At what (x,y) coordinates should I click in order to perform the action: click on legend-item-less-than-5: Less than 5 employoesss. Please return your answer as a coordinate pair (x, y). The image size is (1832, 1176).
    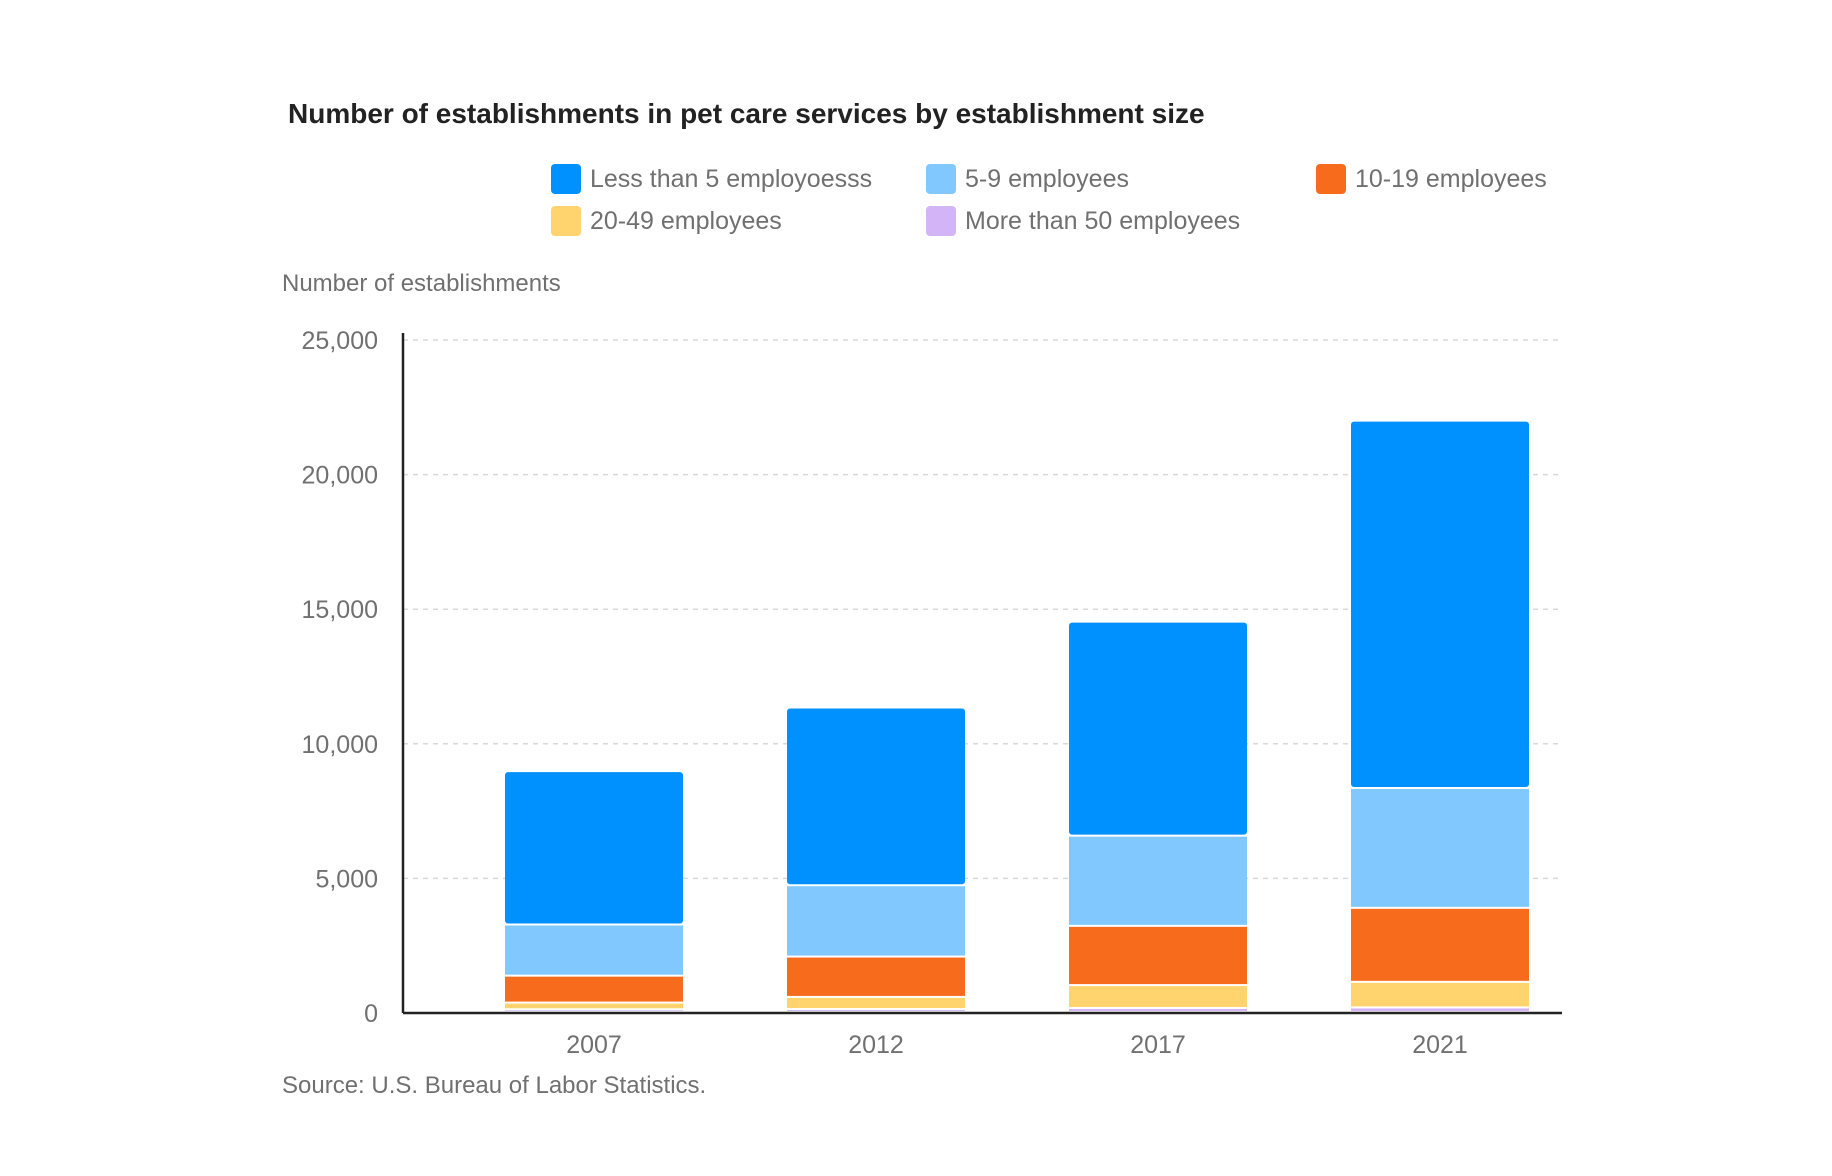
    Looking at the image, I should click on (711, 179).